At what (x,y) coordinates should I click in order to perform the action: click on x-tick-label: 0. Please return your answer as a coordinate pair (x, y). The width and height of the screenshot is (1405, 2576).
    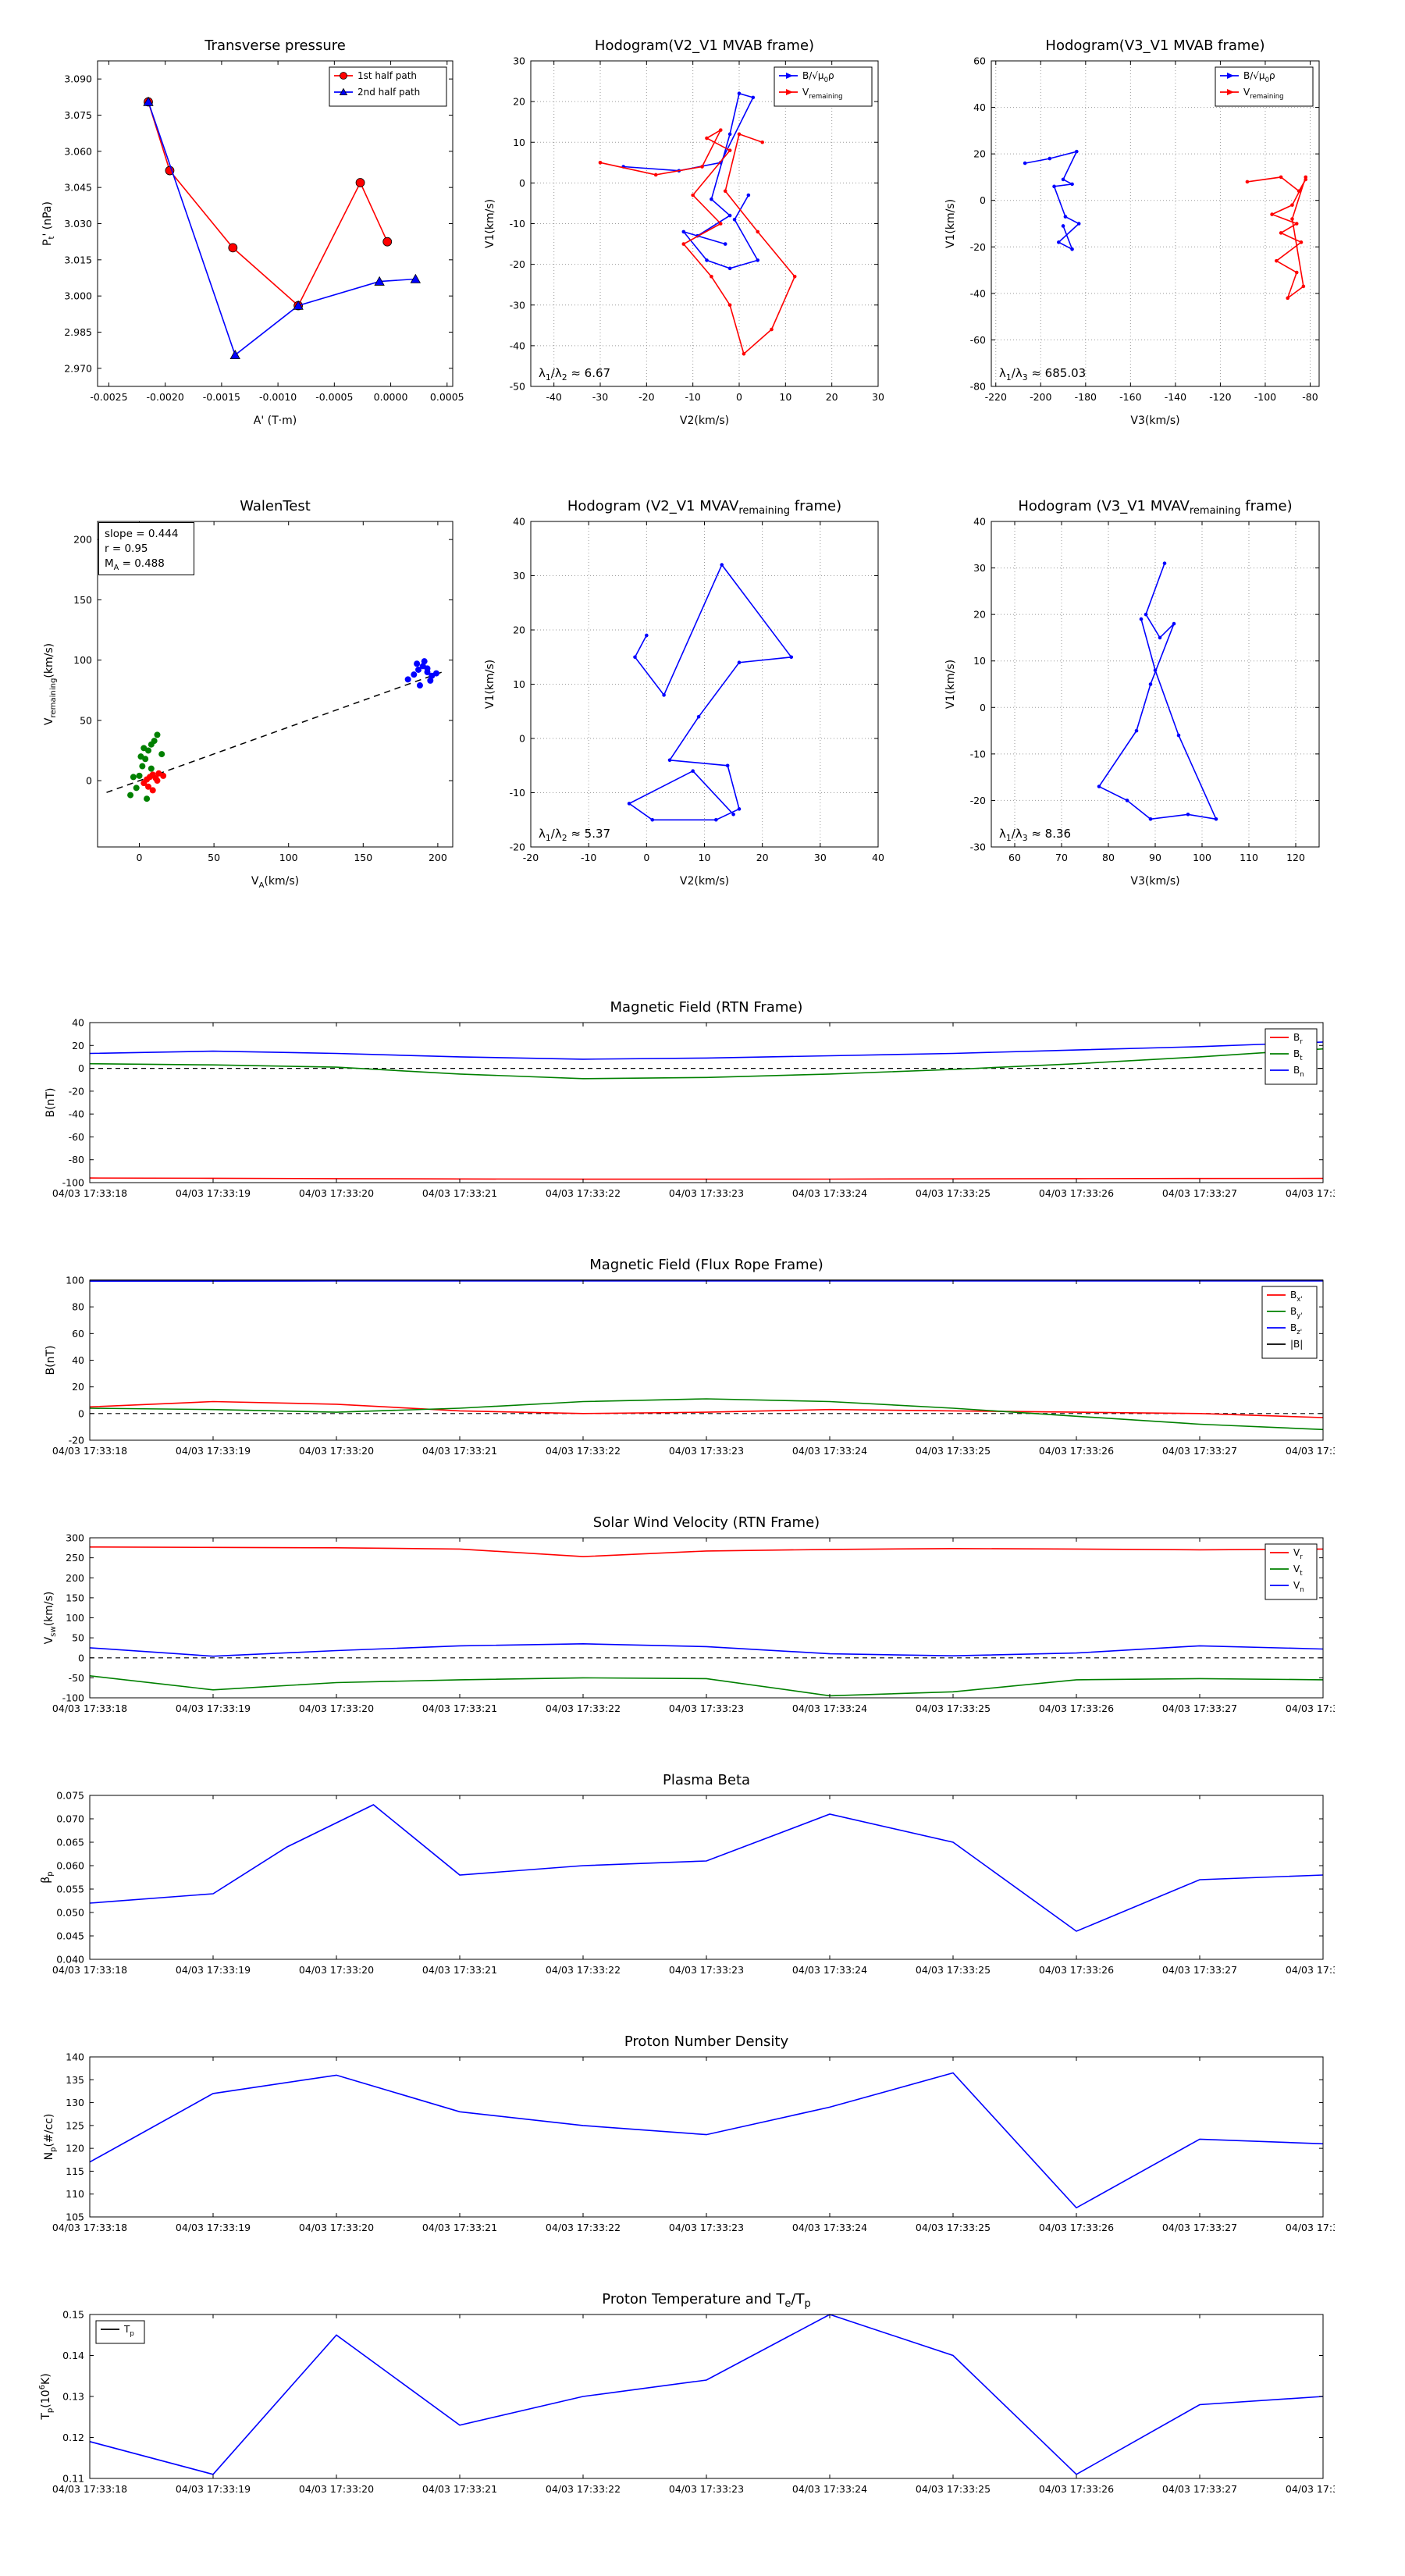
    Looking at the image, I should click on (739, 397).